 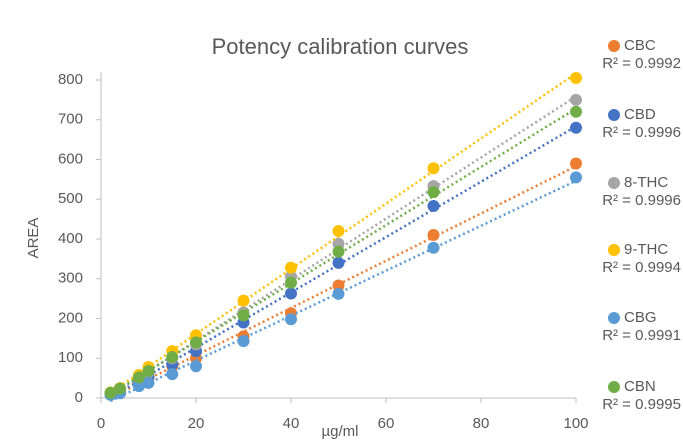 I want to click on y-tick-label: 800, so click(x=70, y=79).